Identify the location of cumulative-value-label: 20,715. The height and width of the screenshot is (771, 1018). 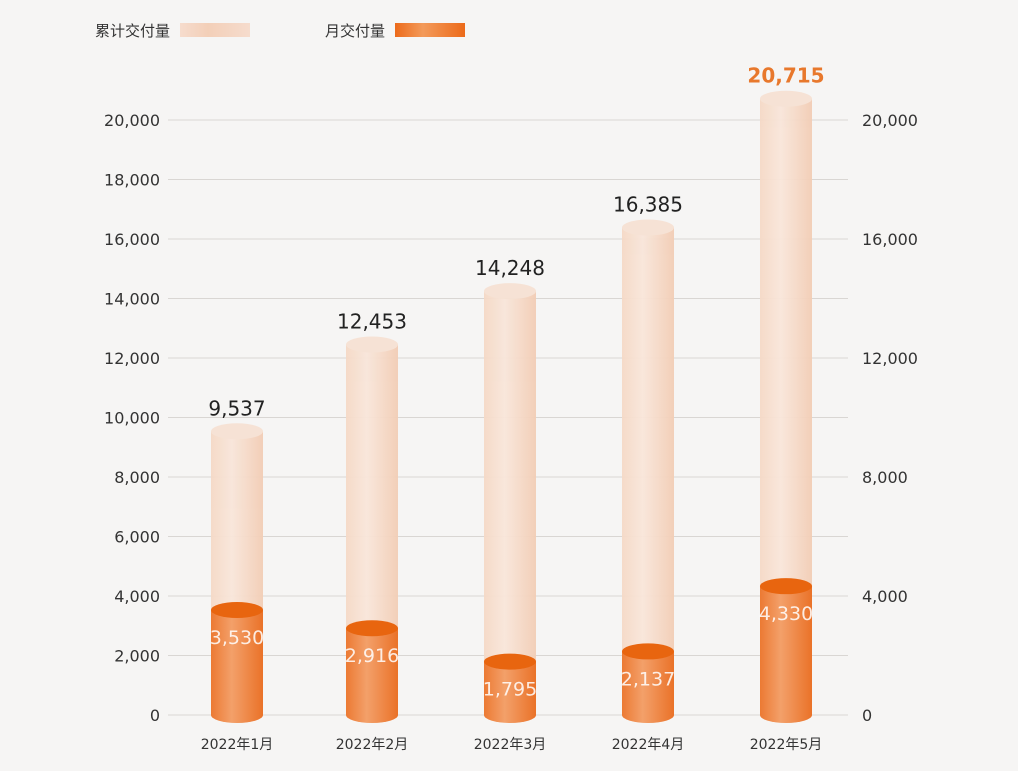
(785, 76).